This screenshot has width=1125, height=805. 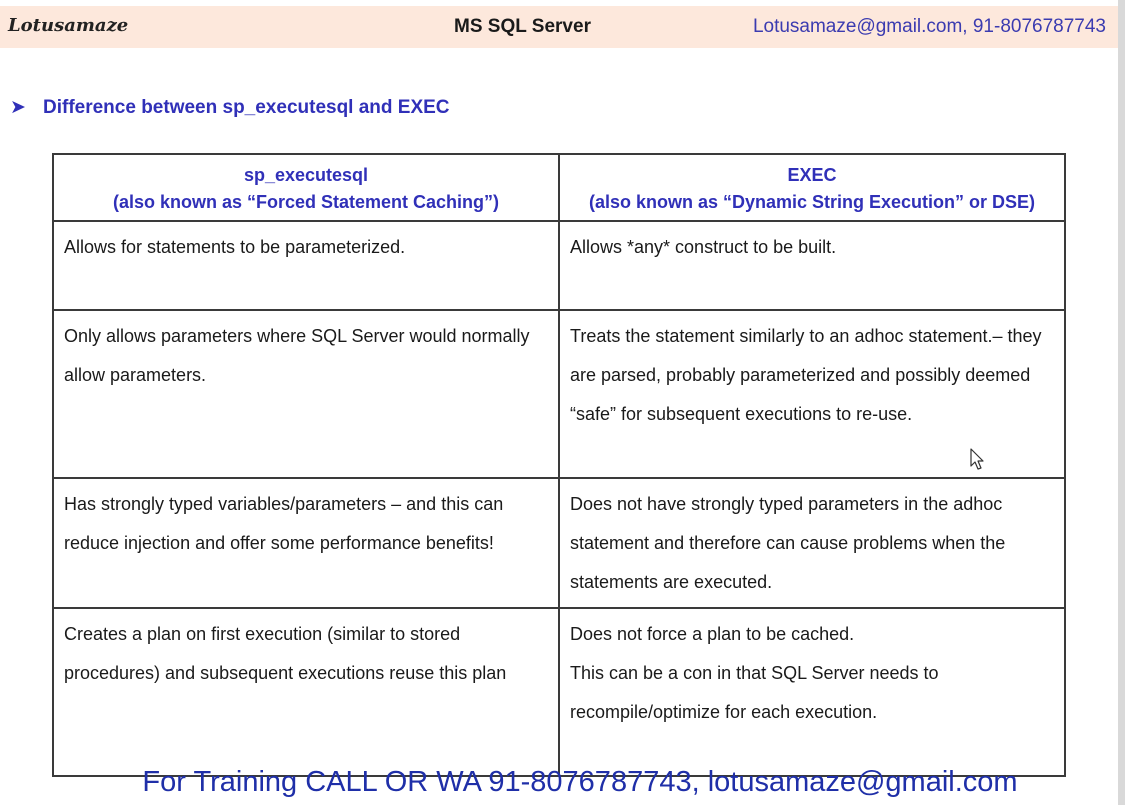 I want to click on header-title: EXEC, so click(x=812, y=175).